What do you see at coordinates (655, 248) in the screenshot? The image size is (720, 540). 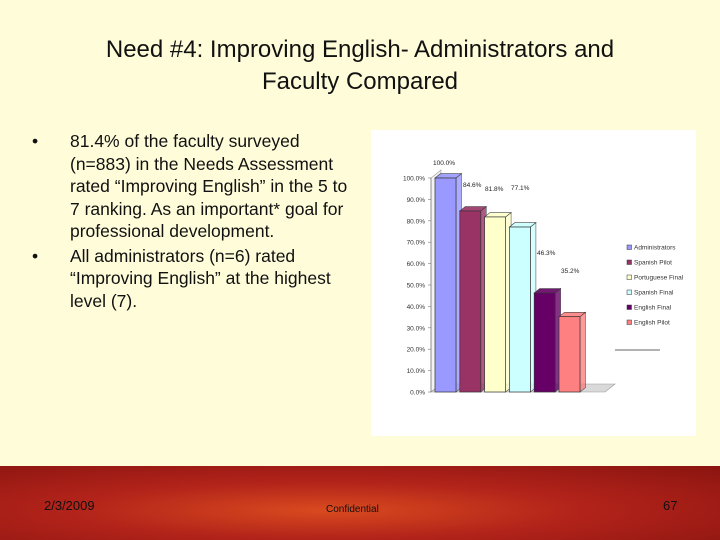 I see `legend-entry: Administrators` at bounding box center [655, 248].